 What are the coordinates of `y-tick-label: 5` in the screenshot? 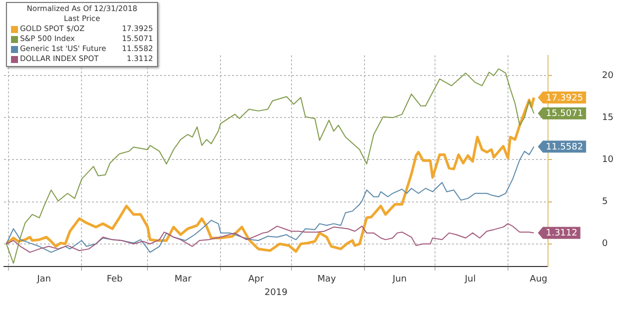 It's located at (605, 202).